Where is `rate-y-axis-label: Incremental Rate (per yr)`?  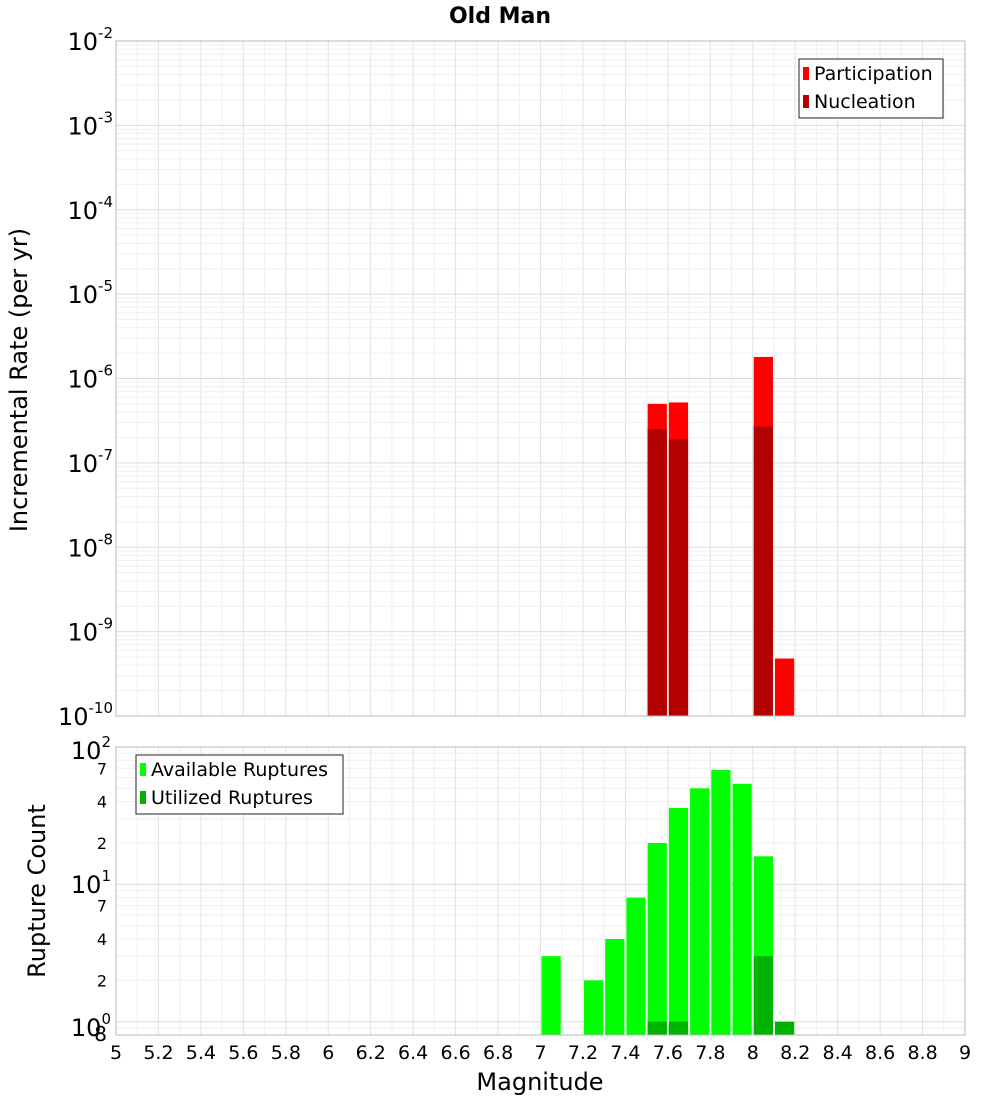
rate-y-axis-label: Incremental Rate (per yr) is located at coordinates (19, 380).